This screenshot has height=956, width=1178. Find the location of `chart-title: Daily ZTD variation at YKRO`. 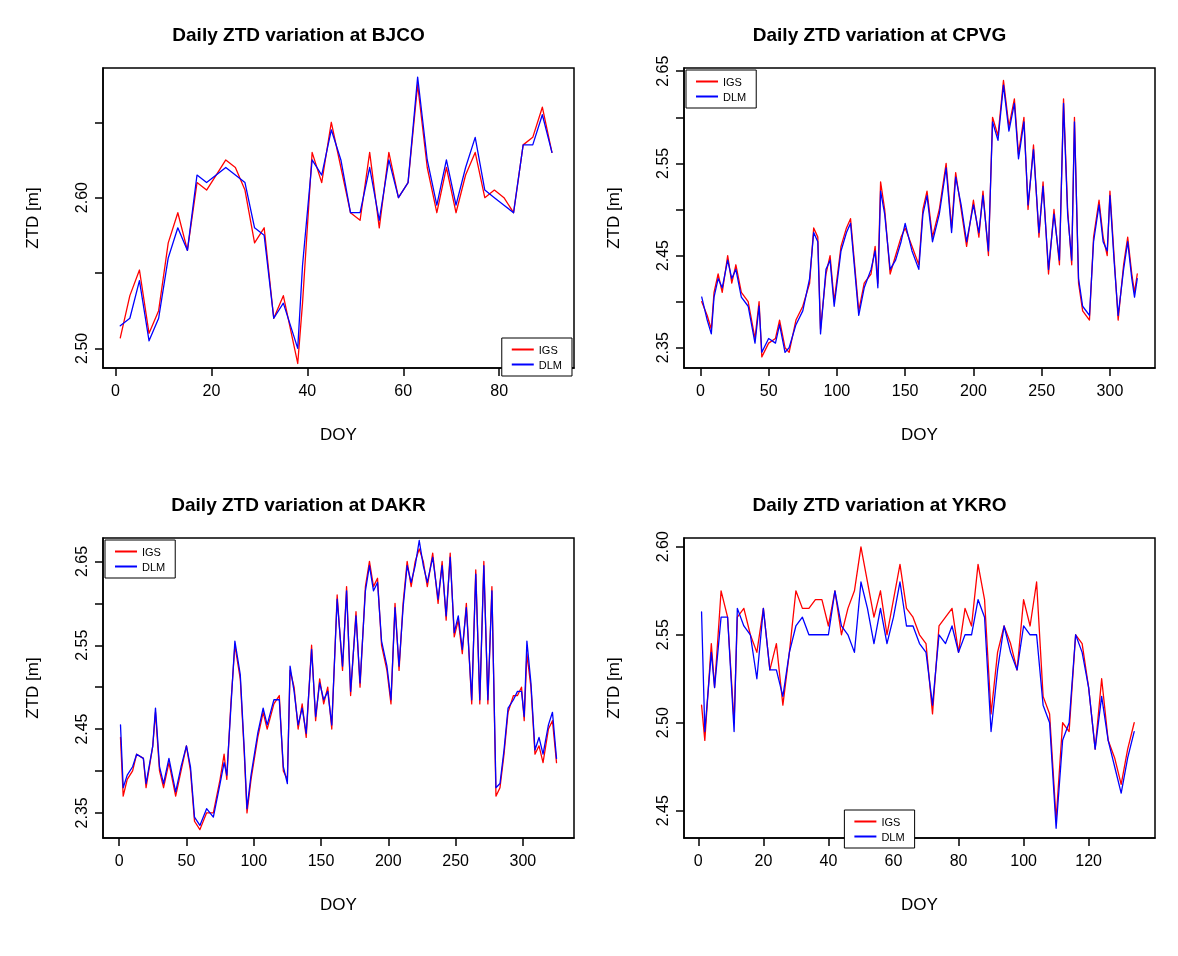

chart-title: Daily ZTD variation at YKRO is located at coordinates (879, 504).